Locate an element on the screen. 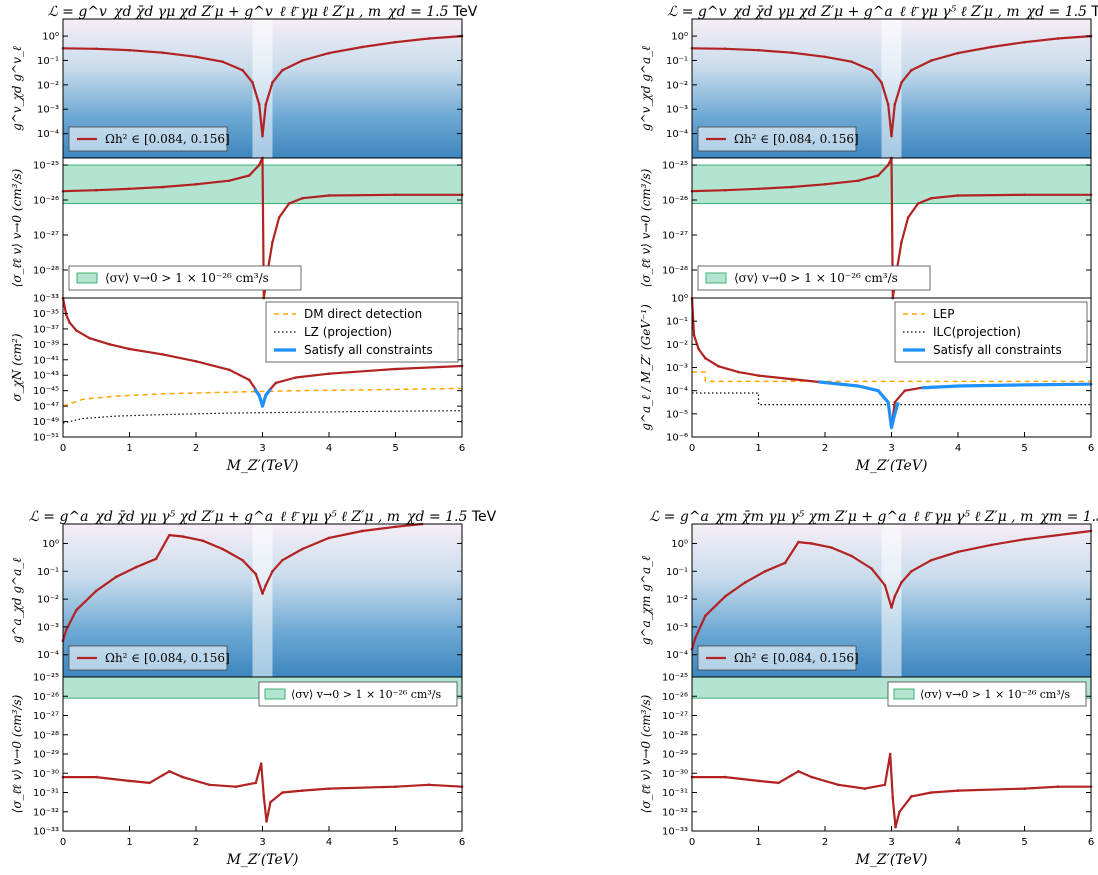  y-axis-label: g^a_χd g^a_ℓ is located at coordinates (17, 601).